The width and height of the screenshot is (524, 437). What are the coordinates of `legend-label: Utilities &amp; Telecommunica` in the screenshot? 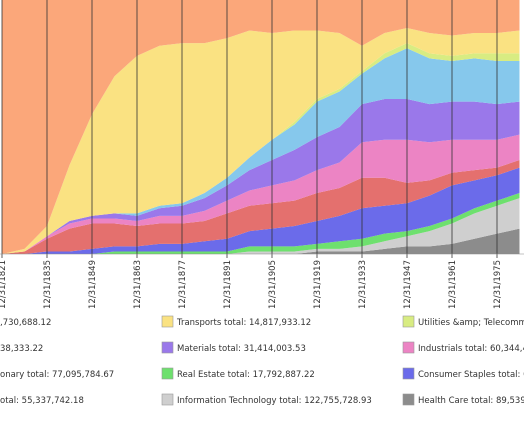 It's located at (471, 323).